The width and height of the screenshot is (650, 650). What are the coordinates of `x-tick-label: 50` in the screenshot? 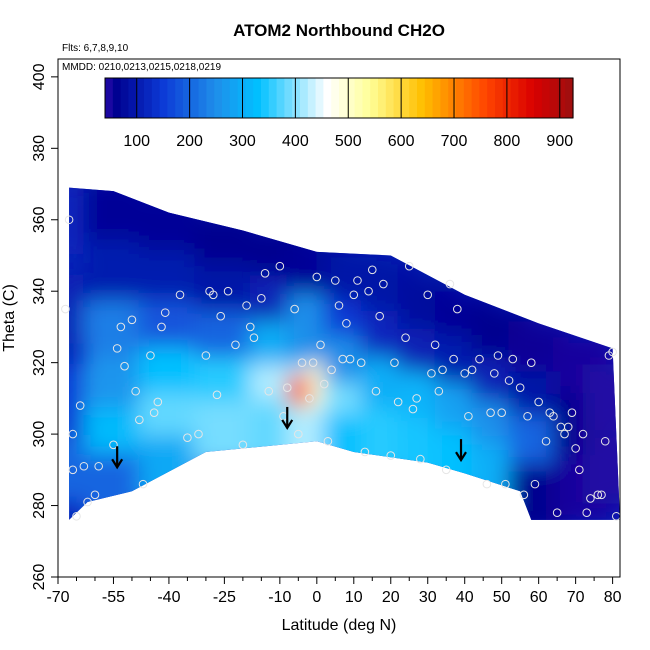 It's located at (502, 597).